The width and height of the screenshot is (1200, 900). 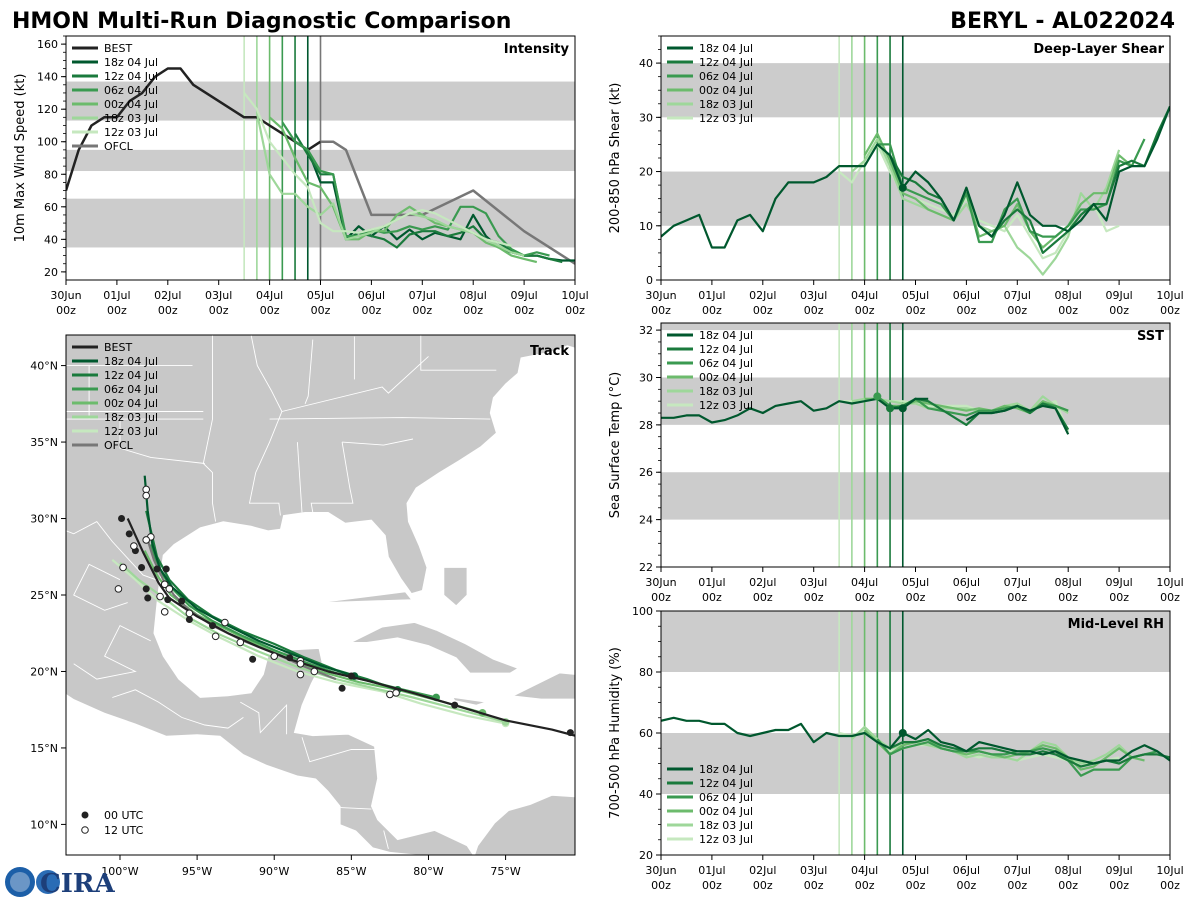 What do you see at coordinates (726, 783) in the screenshot?
I see `rh-legend-label: 12z 04 Jul` at bounding box center [726, 783].